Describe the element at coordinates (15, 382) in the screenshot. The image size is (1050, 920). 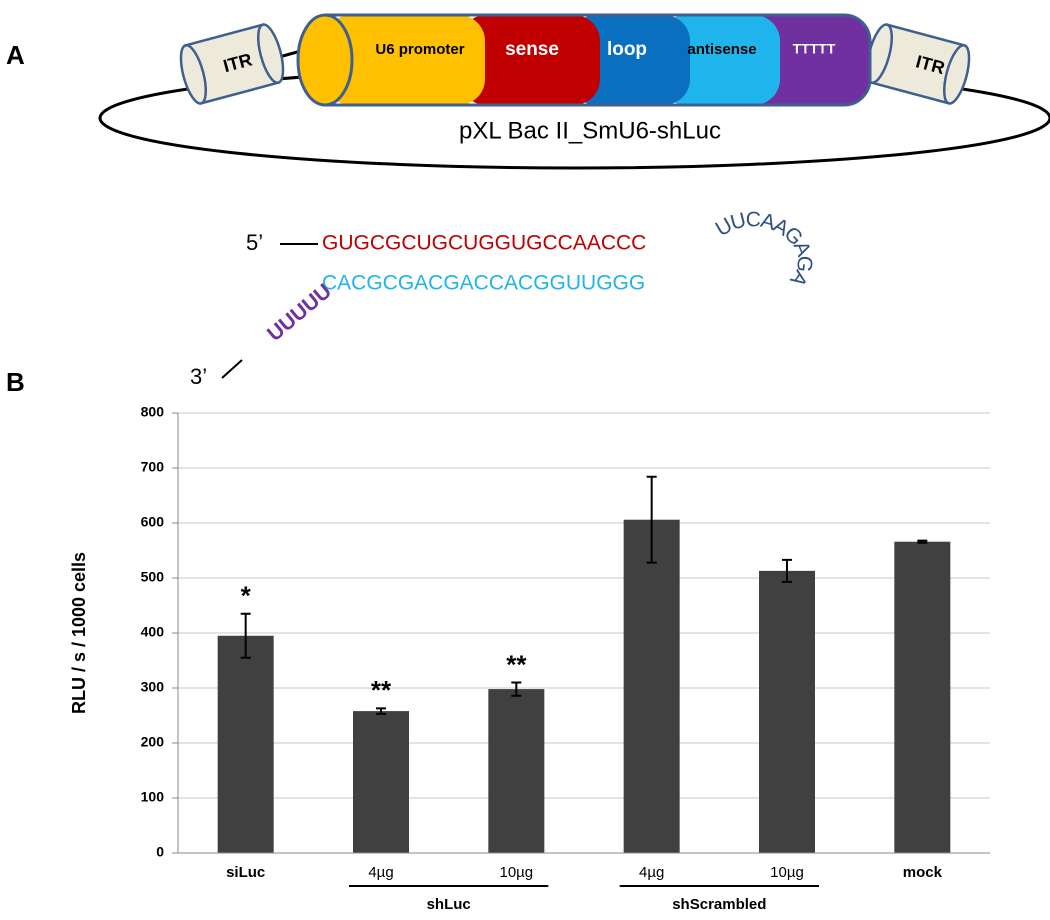
I see `panel-label: B` at that location.